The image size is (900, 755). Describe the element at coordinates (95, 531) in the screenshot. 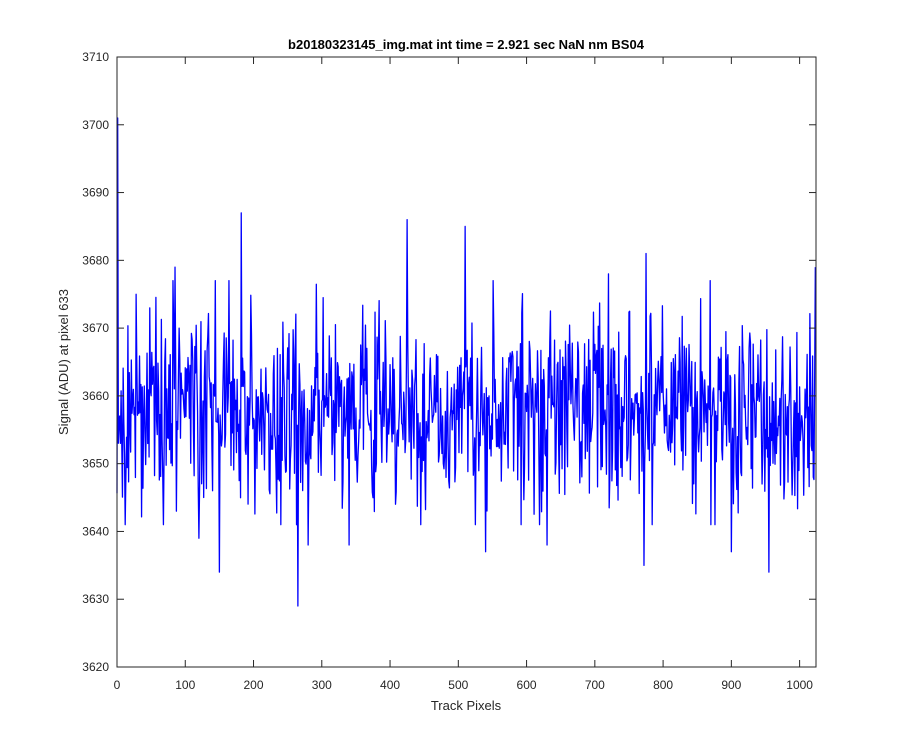

I see `y-tick-label: 3640` at that location.